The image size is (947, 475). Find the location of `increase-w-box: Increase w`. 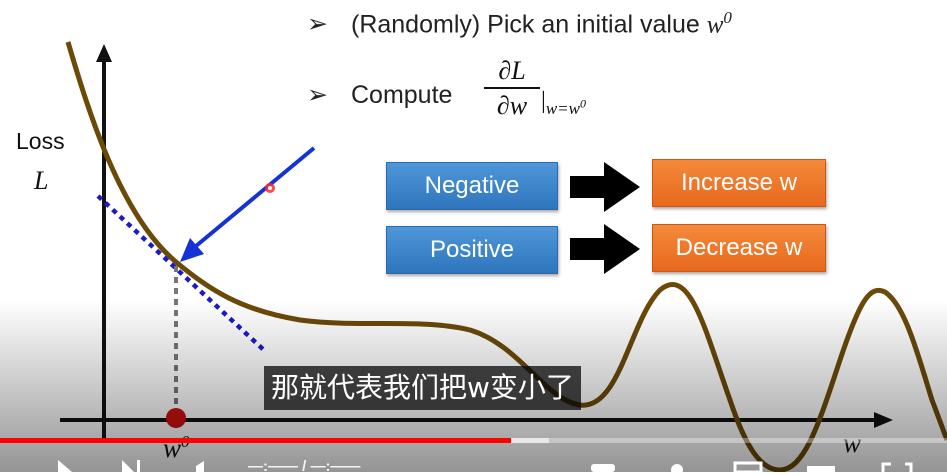

increase-w-box: Increase w is located at coordinates (739, 183).